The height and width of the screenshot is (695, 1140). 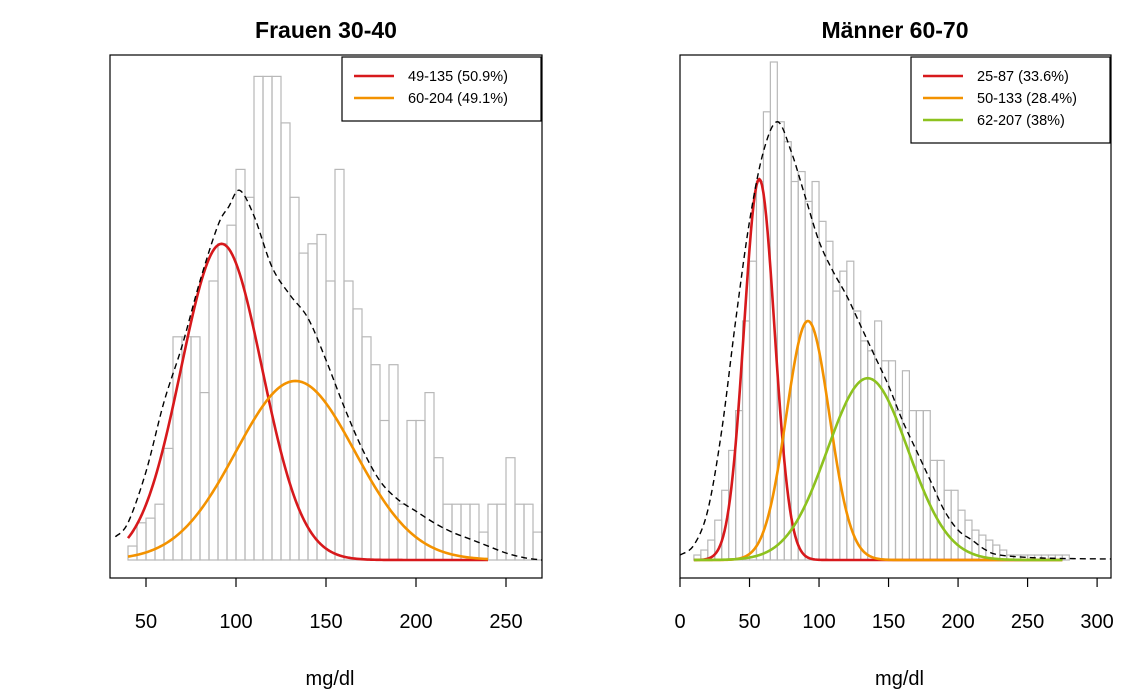 What do you see at coordinates (1021, 121) in the screenshot?
I see `legend-label: 62-207 (38%)` at bounding box center [1021, 121].